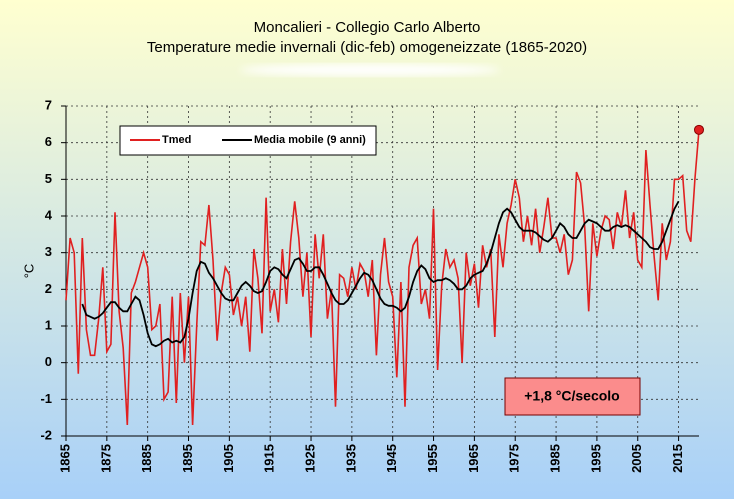 This screenshot has width=734, height=499. What do you see at coordinates (176, 140) in the screenshot?
I see `legend-label: Tmed` at bounding box center [176, 140].